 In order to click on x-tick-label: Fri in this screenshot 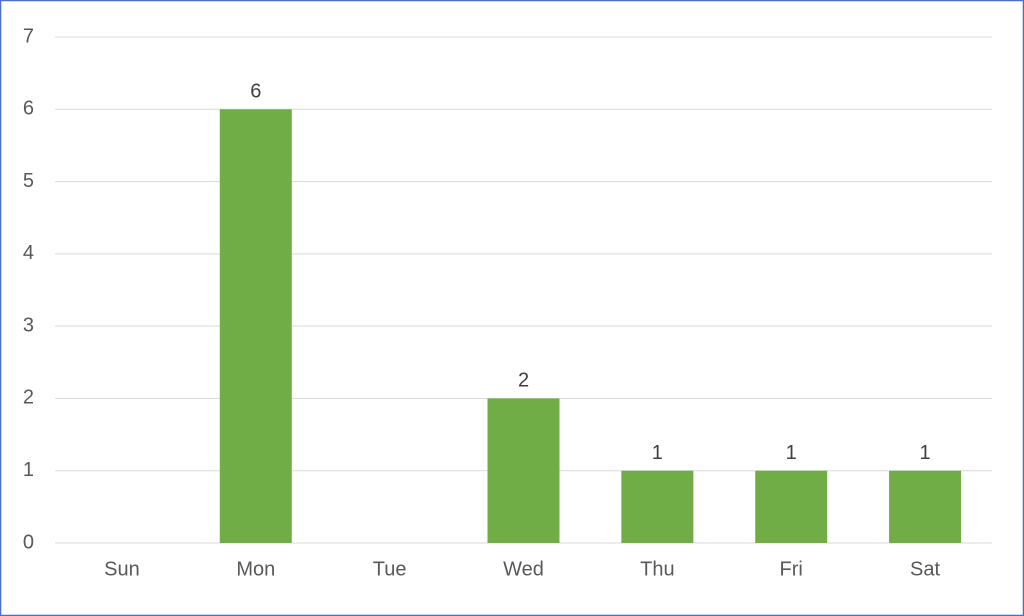, I will do `click(791, 569)`.